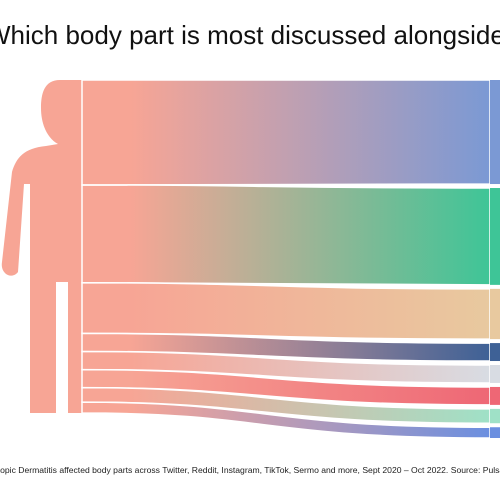 The width and height of the screenshot is (500, 500). Describe the element at coordinates (62, 347) in the screenshot. I see `human-figure-leg-gap` at that location.